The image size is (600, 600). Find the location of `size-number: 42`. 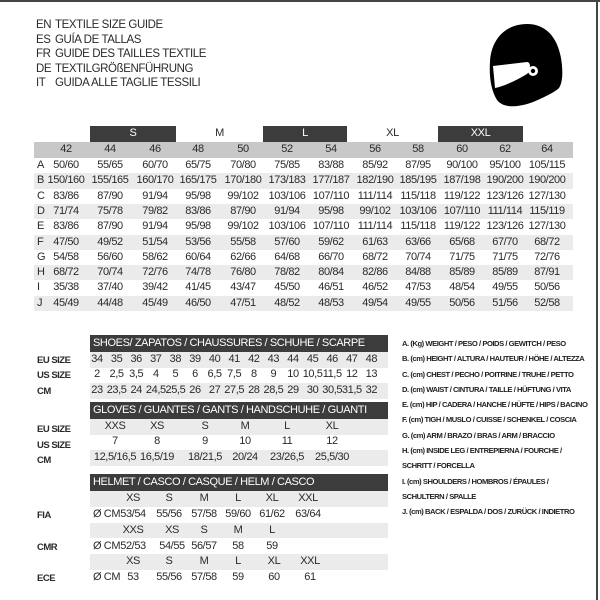

size-number: 42 is located at coordinates (66, 149).